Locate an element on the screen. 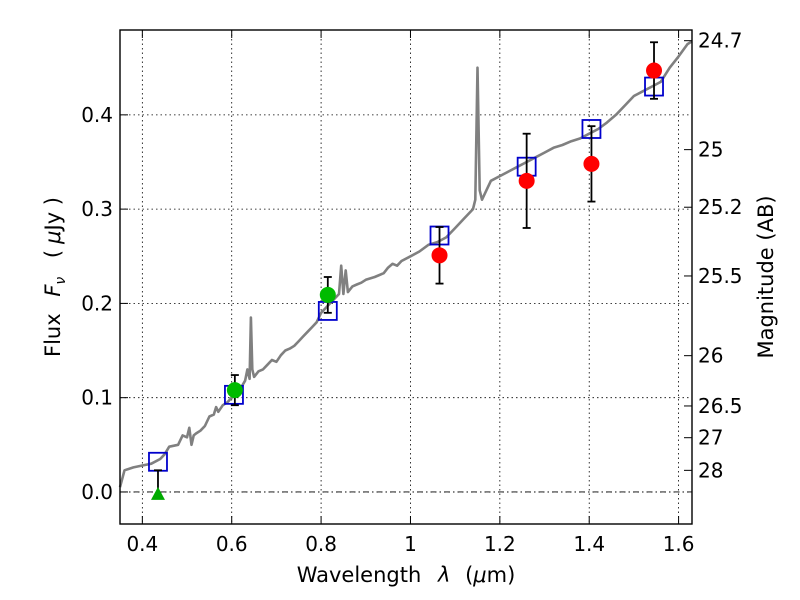  y-axis-title-text: Flux is located at coordinates (53, 335).